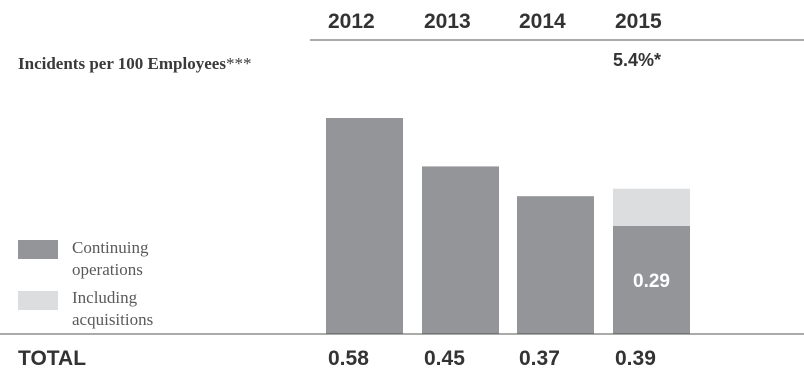  I want to click on bar-2014-continuing, so click(555, 265).